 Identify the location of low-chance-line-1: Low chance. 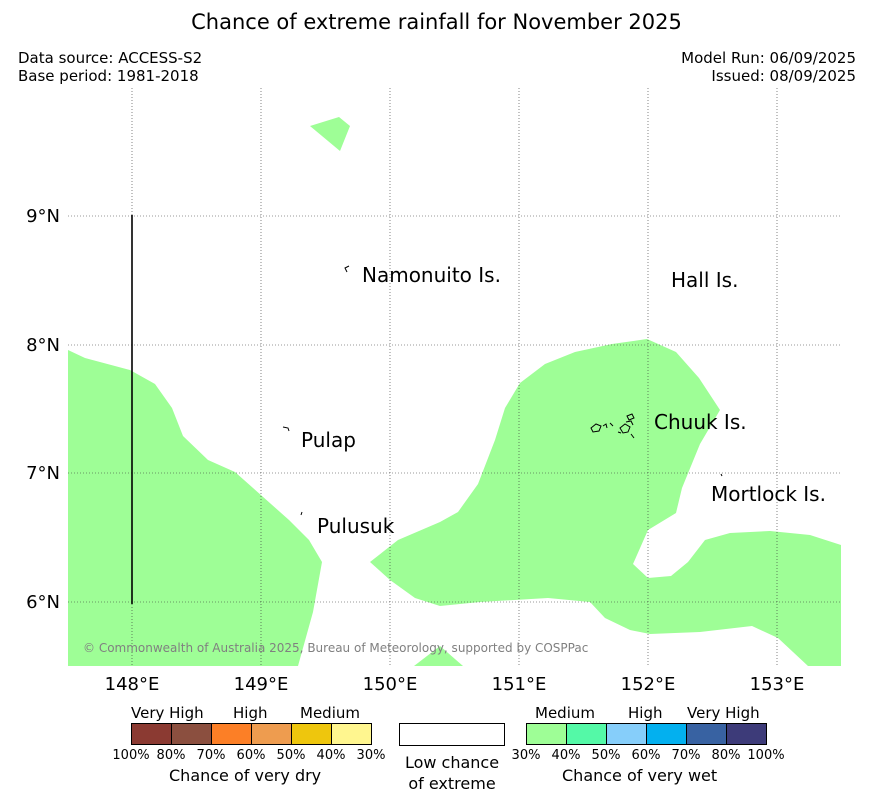
(452, 762).